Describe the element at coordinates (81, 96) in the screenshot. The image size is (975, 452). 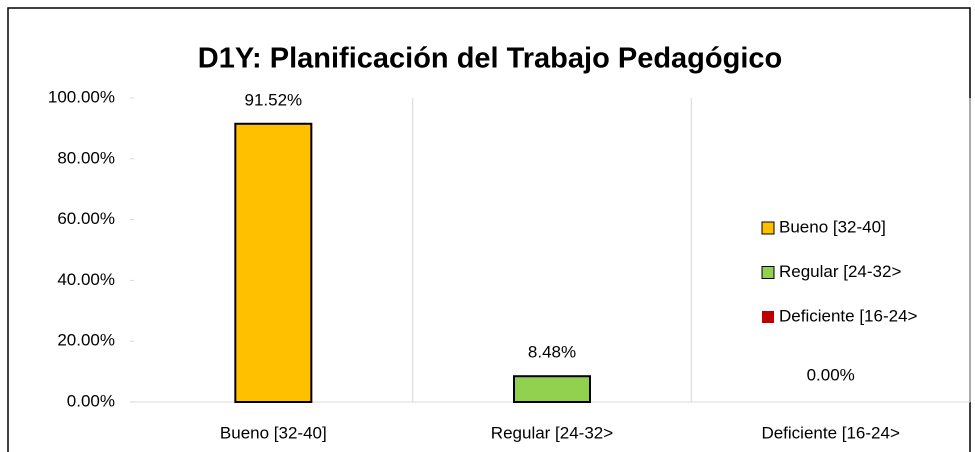
I see `y-tick-label: 100.00%` at that location.